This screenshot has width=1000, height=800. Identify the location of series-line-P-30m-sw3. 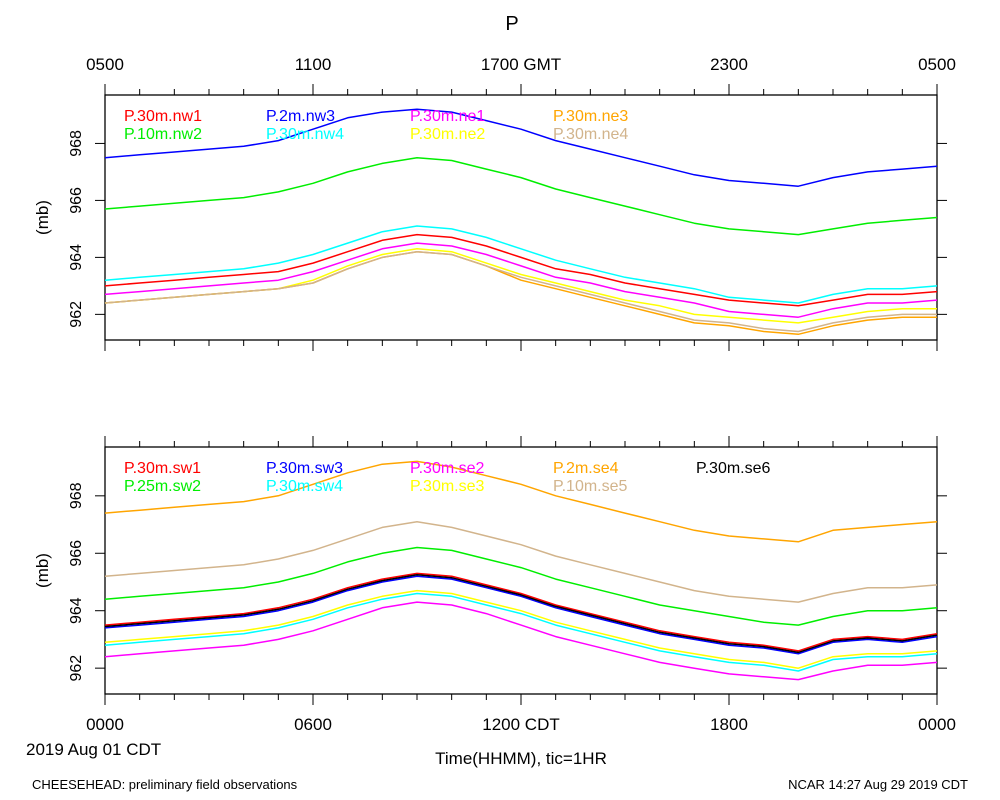
(521, 615).